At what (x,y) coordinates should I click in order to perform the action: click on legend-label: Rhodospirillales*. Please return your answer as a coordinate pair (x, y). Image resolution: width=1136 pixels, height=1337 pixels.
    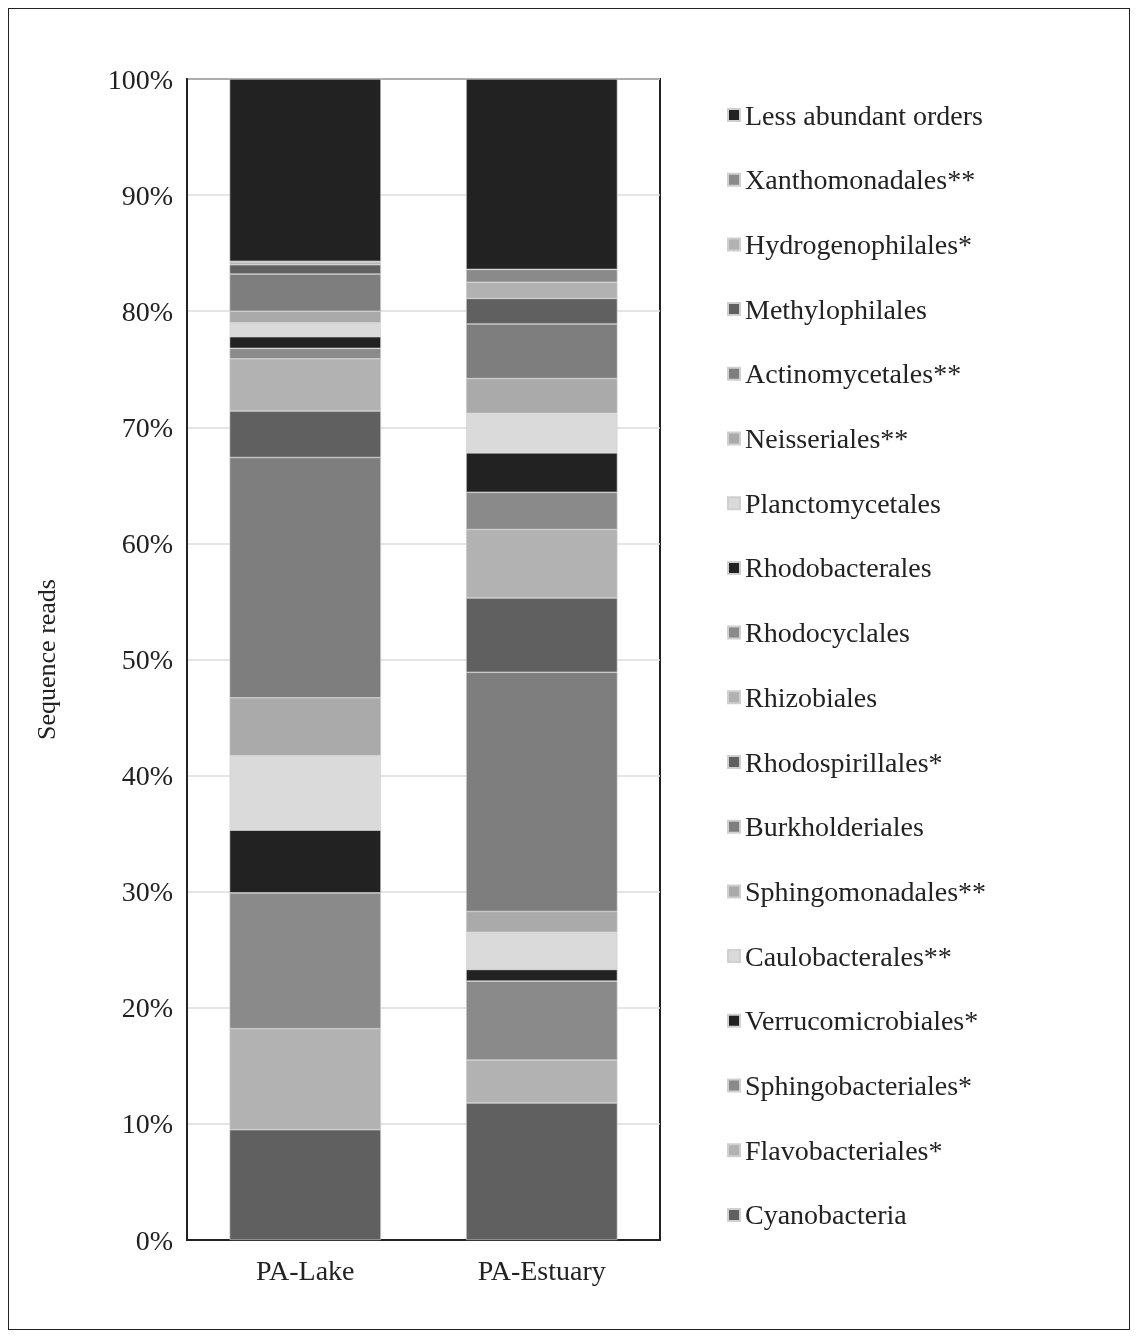
    Looking at the image, I should click on (844, 762).